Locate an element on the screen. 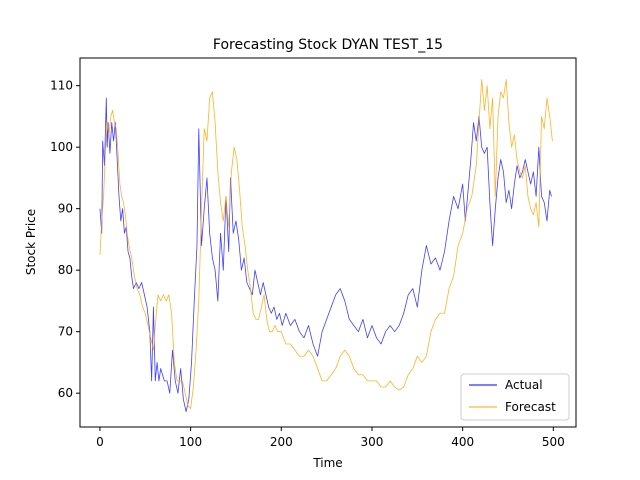 The width and height of the screenshot is (640, 480). x-axis-title: Time is located at coordinates (327, 463).